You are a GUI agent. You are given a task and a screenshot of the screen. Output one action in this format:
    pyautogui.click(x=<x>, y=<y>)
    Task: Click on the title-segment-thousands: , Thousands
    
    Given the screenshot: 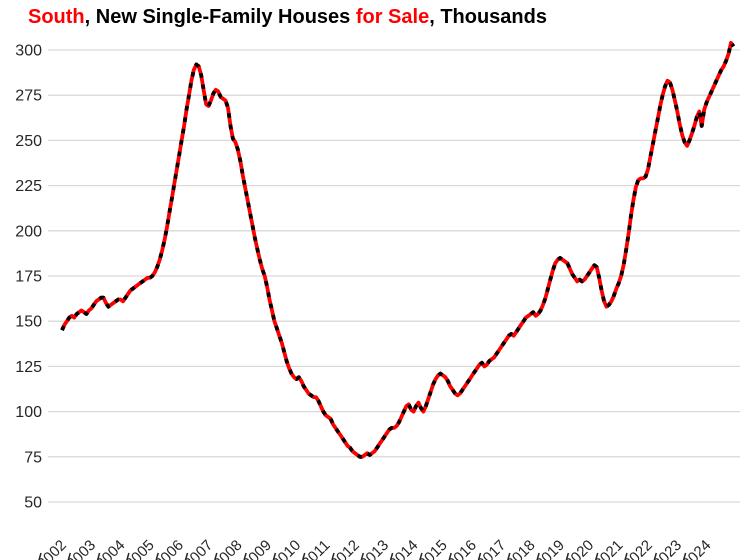 What is the action you would take?
    pyautogui.click(x=488, y=17)
    